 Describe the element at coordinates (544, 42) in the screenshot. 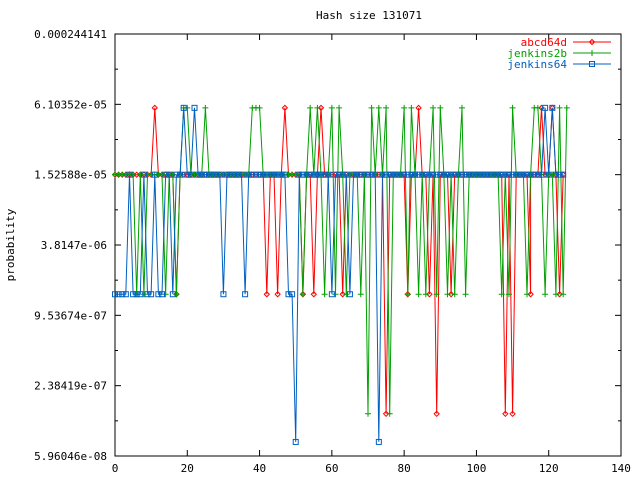

I see `legend-label: abcd64d` at that location.